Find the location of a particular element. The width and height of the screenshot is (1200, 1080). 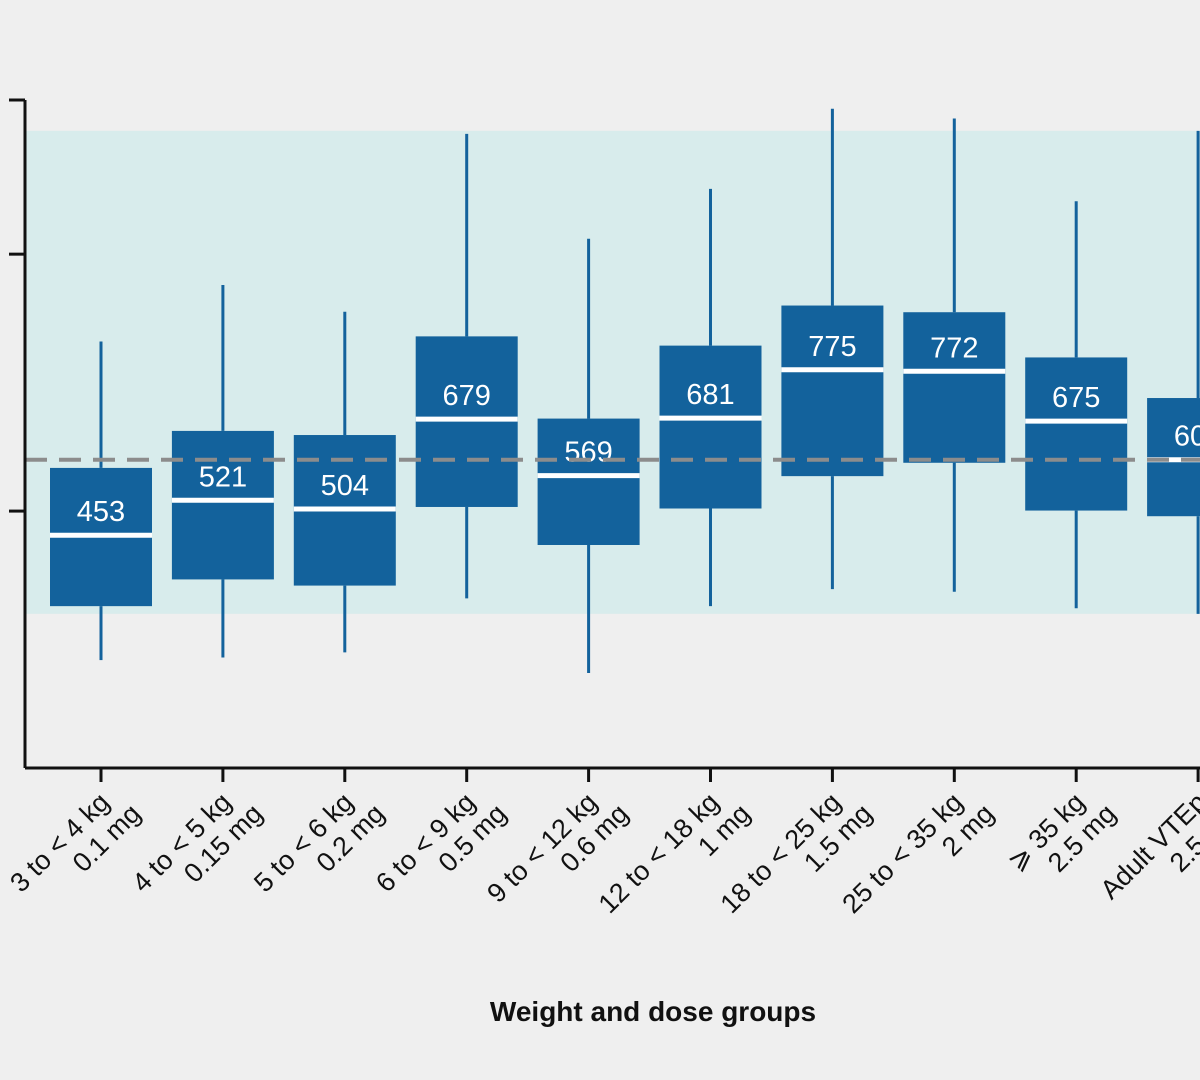

median-value-label: 521 is located at coordinates (223, 477).